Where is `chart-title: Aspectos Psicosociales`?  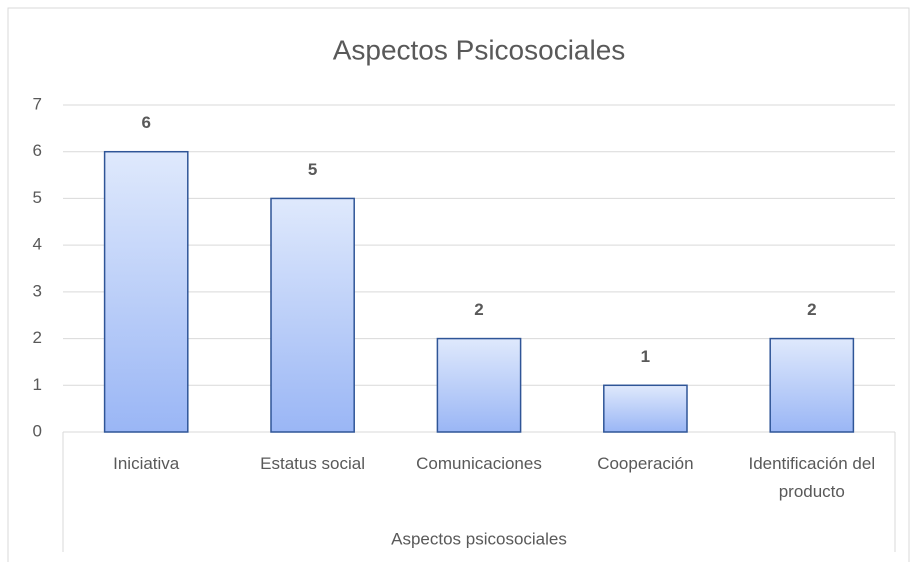
chart-title: Aspectos Psicosociales is located at coordinates (479, 49).